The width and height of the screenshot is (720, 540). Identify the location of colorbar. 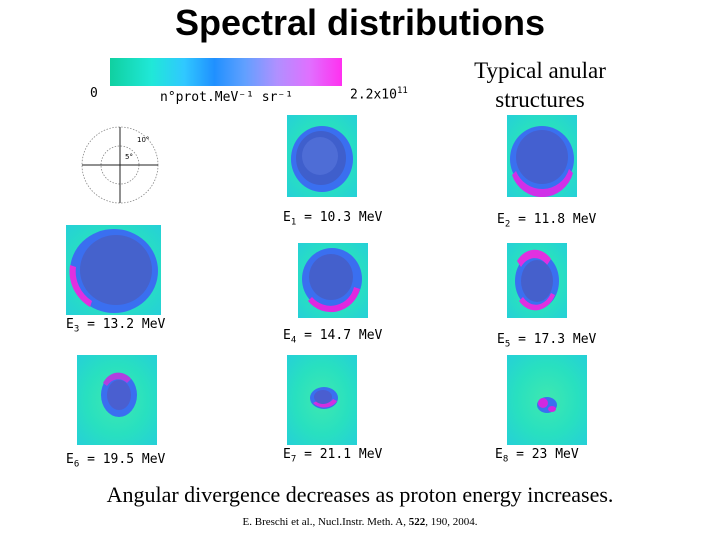
(226, 72).